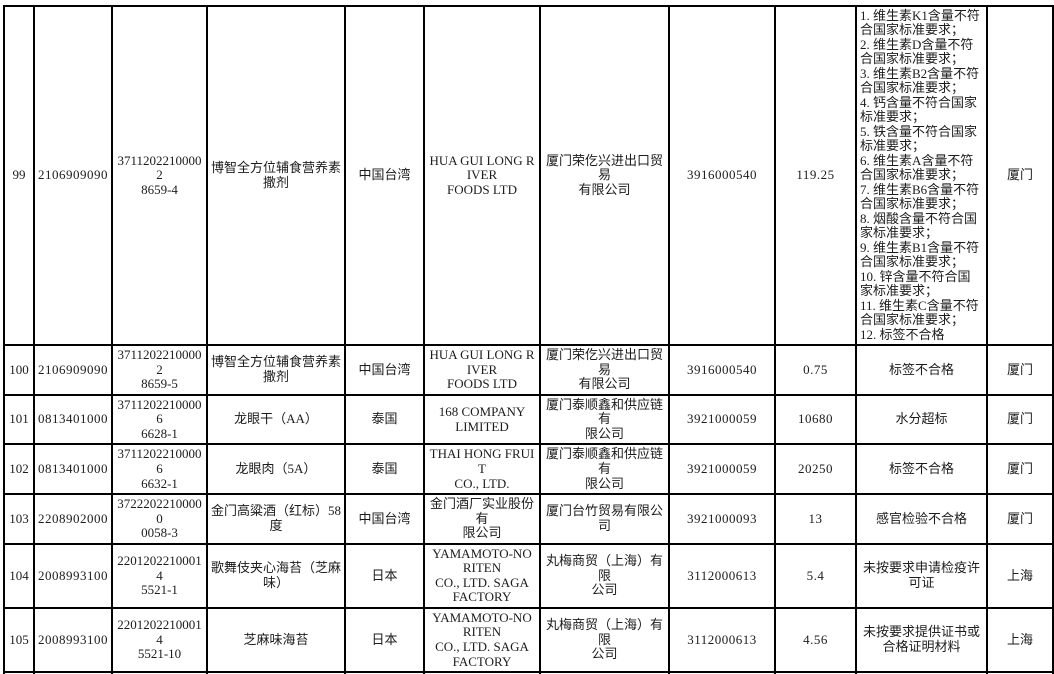 This screenshot has height=674, width=1054. I want to click on cell-manufacturer: 168 COMPANY LIMITED, so click(482, 419).